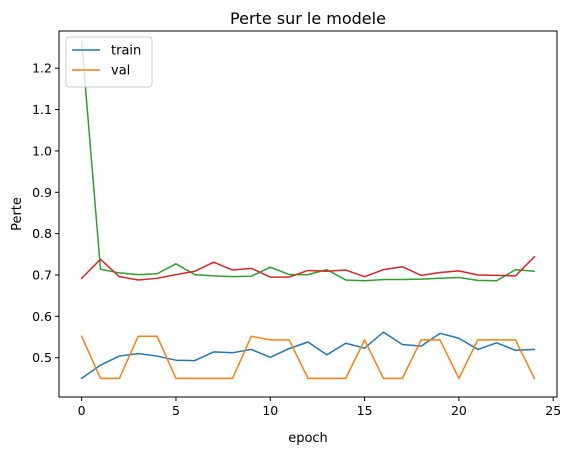  Describe the element at coordinates (42, 233) in the screenshot. I see `y-tick-label: 0.8` at that location.